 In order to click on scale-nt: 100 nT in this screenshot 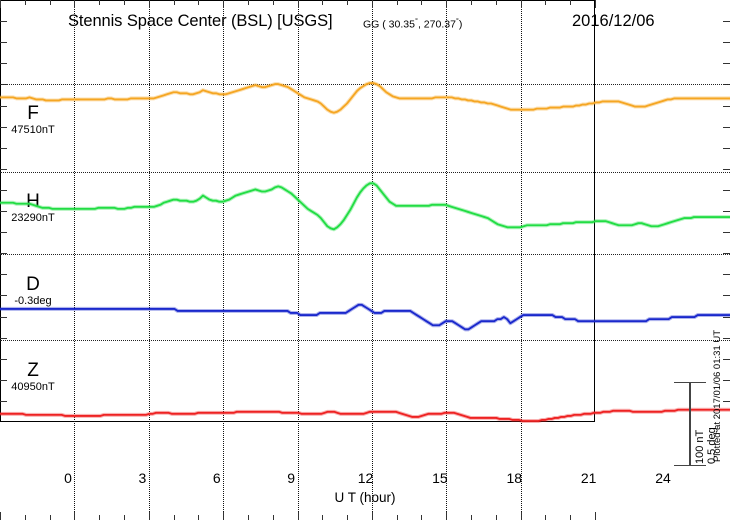, I will do `click(700, 446)`.